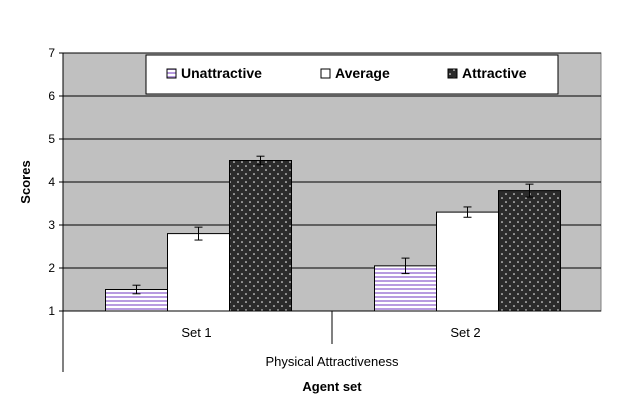 The height and width of the screenshot is (401, 619). Describe the element at coordinates (51, 182) in the screenshot. I see `y-tick-label: 4` at that location.